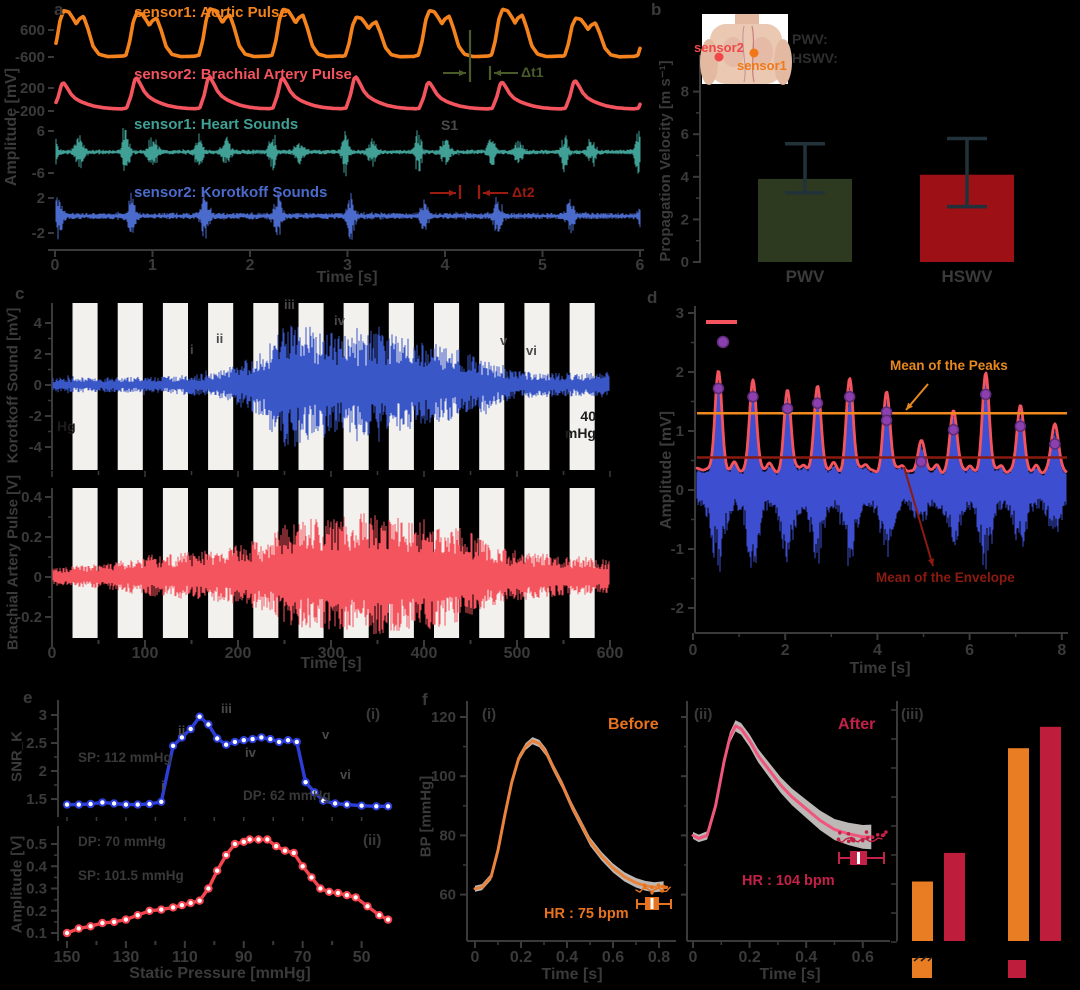 The image size is (1080, 990). What do you see at coordinates (881, 476) in the screenshot?
I see `korotkoff-audio-signal` at bounding box center [881, 476].